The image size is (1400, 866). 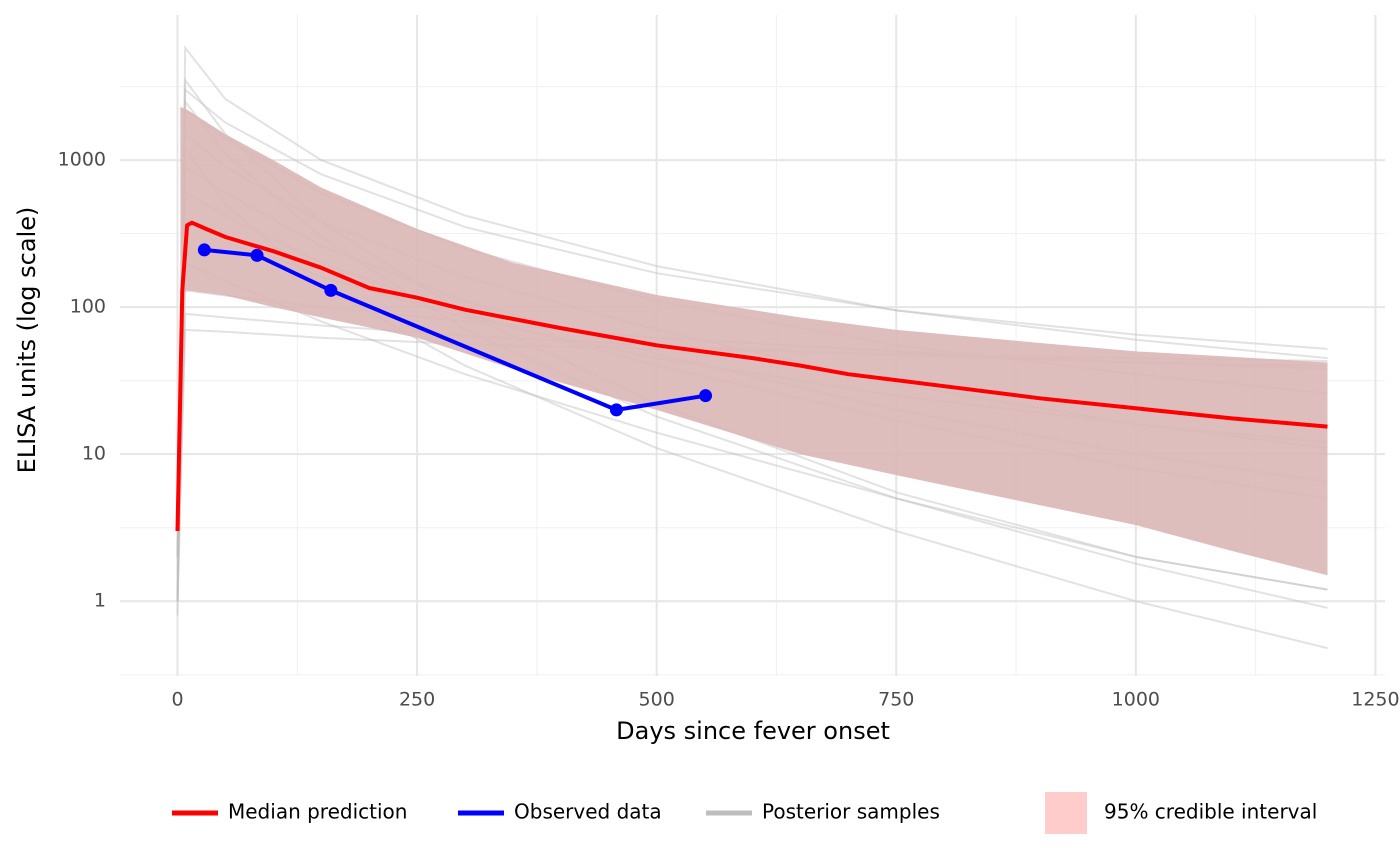 What do you see at coordinates (177, 700) in the screenshot?
I see `x-tick-label: 0` at bounding box center [177, 700].